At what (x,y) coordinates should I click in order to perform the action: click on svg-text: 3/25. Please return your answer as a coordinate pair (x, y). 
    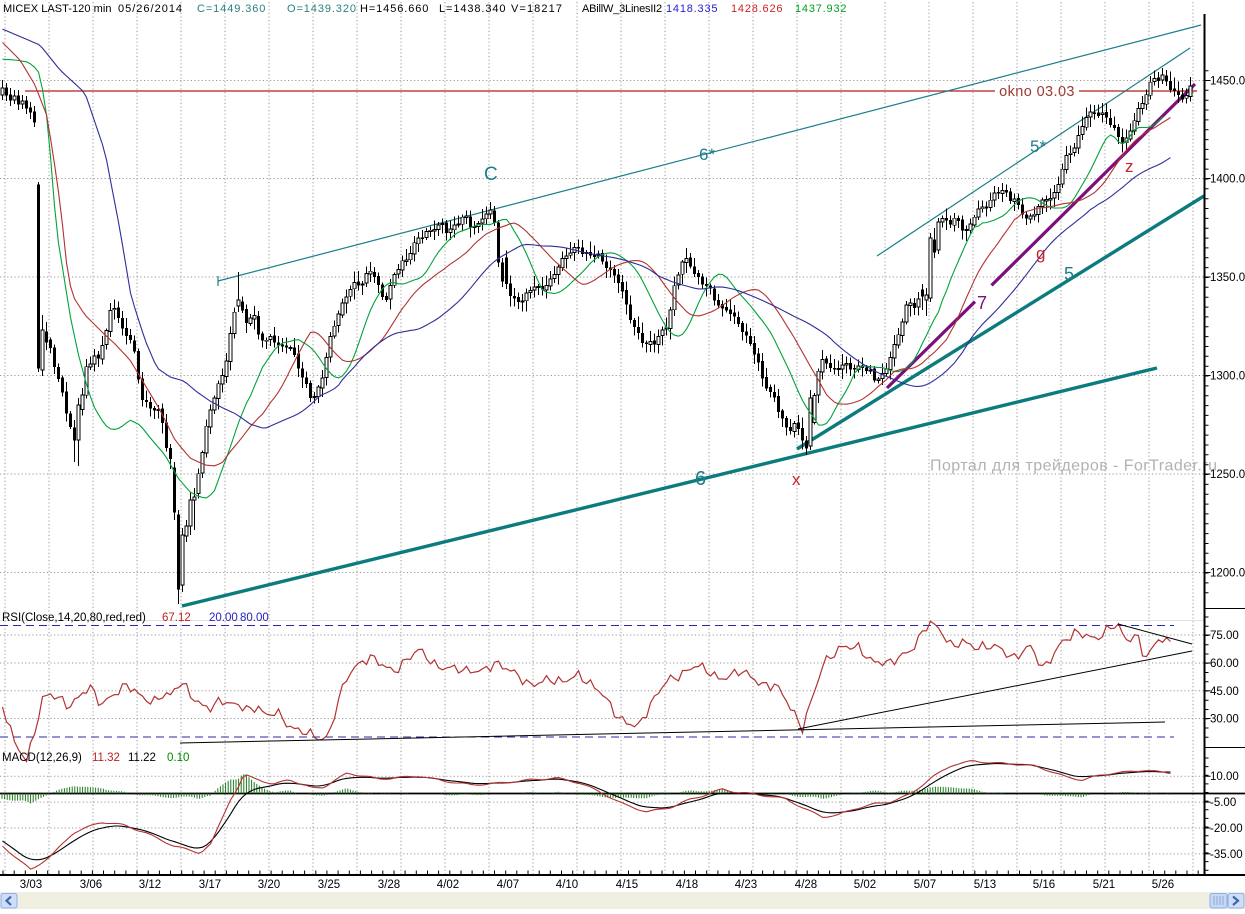
    Looking at the image, I should click on (329, 885).